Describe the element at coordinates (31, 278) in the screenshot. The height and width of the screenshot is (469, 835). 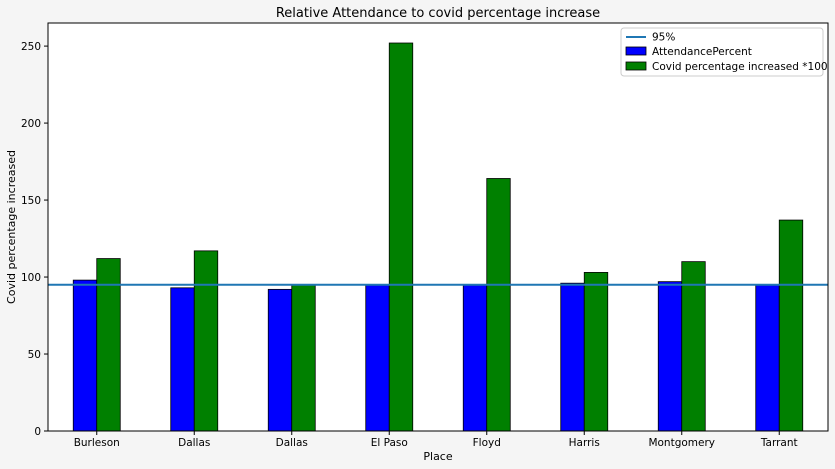
I see `y-tick-label-2: 100` at that location.